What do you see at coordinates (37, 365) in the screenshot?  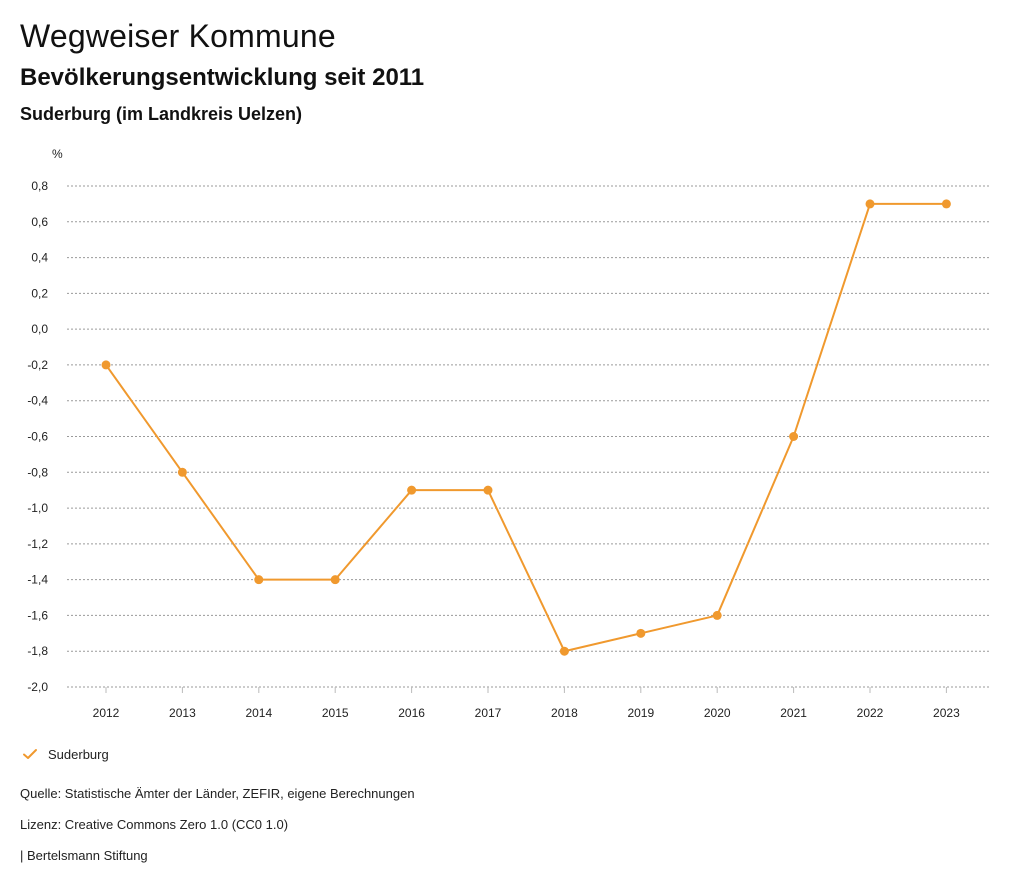 I see `y-tick-label: -0,2` at bounding box center [37, 365].